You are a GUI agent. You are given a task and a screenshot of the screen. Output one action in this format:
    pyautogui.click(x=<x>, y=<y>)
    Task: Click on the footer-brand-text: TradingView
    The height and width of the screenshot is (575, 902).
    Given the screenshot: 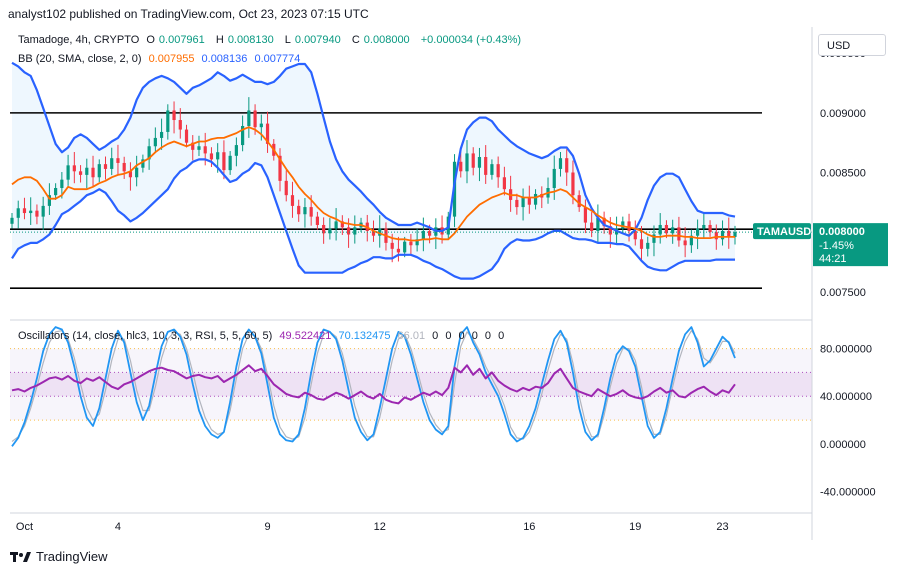 What is the action you would take?
    pyautogui.click(x=72, y=556)
    